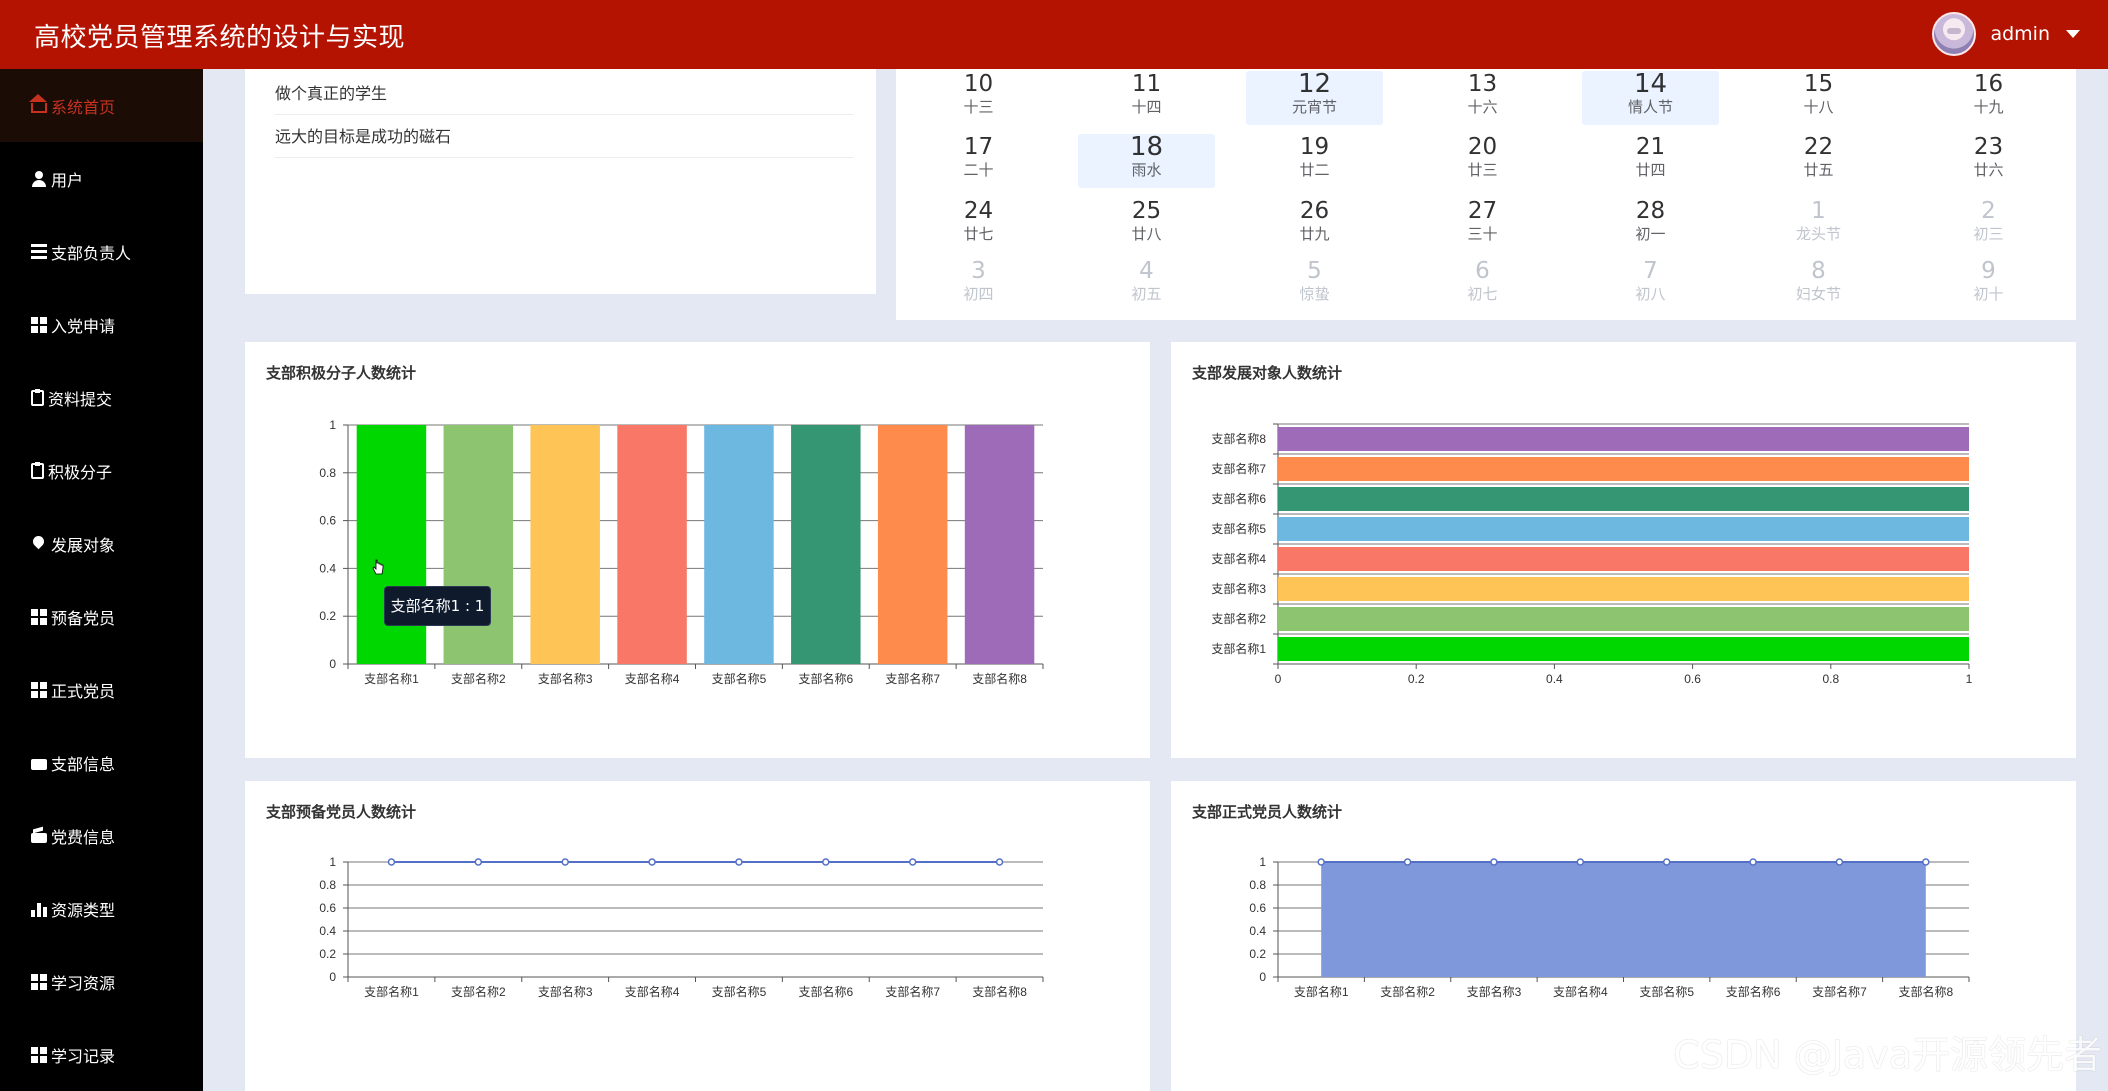  Describe the element at coordinates (978, 211) in the screenshot. I see `calendar-day-number: 24` at that location.